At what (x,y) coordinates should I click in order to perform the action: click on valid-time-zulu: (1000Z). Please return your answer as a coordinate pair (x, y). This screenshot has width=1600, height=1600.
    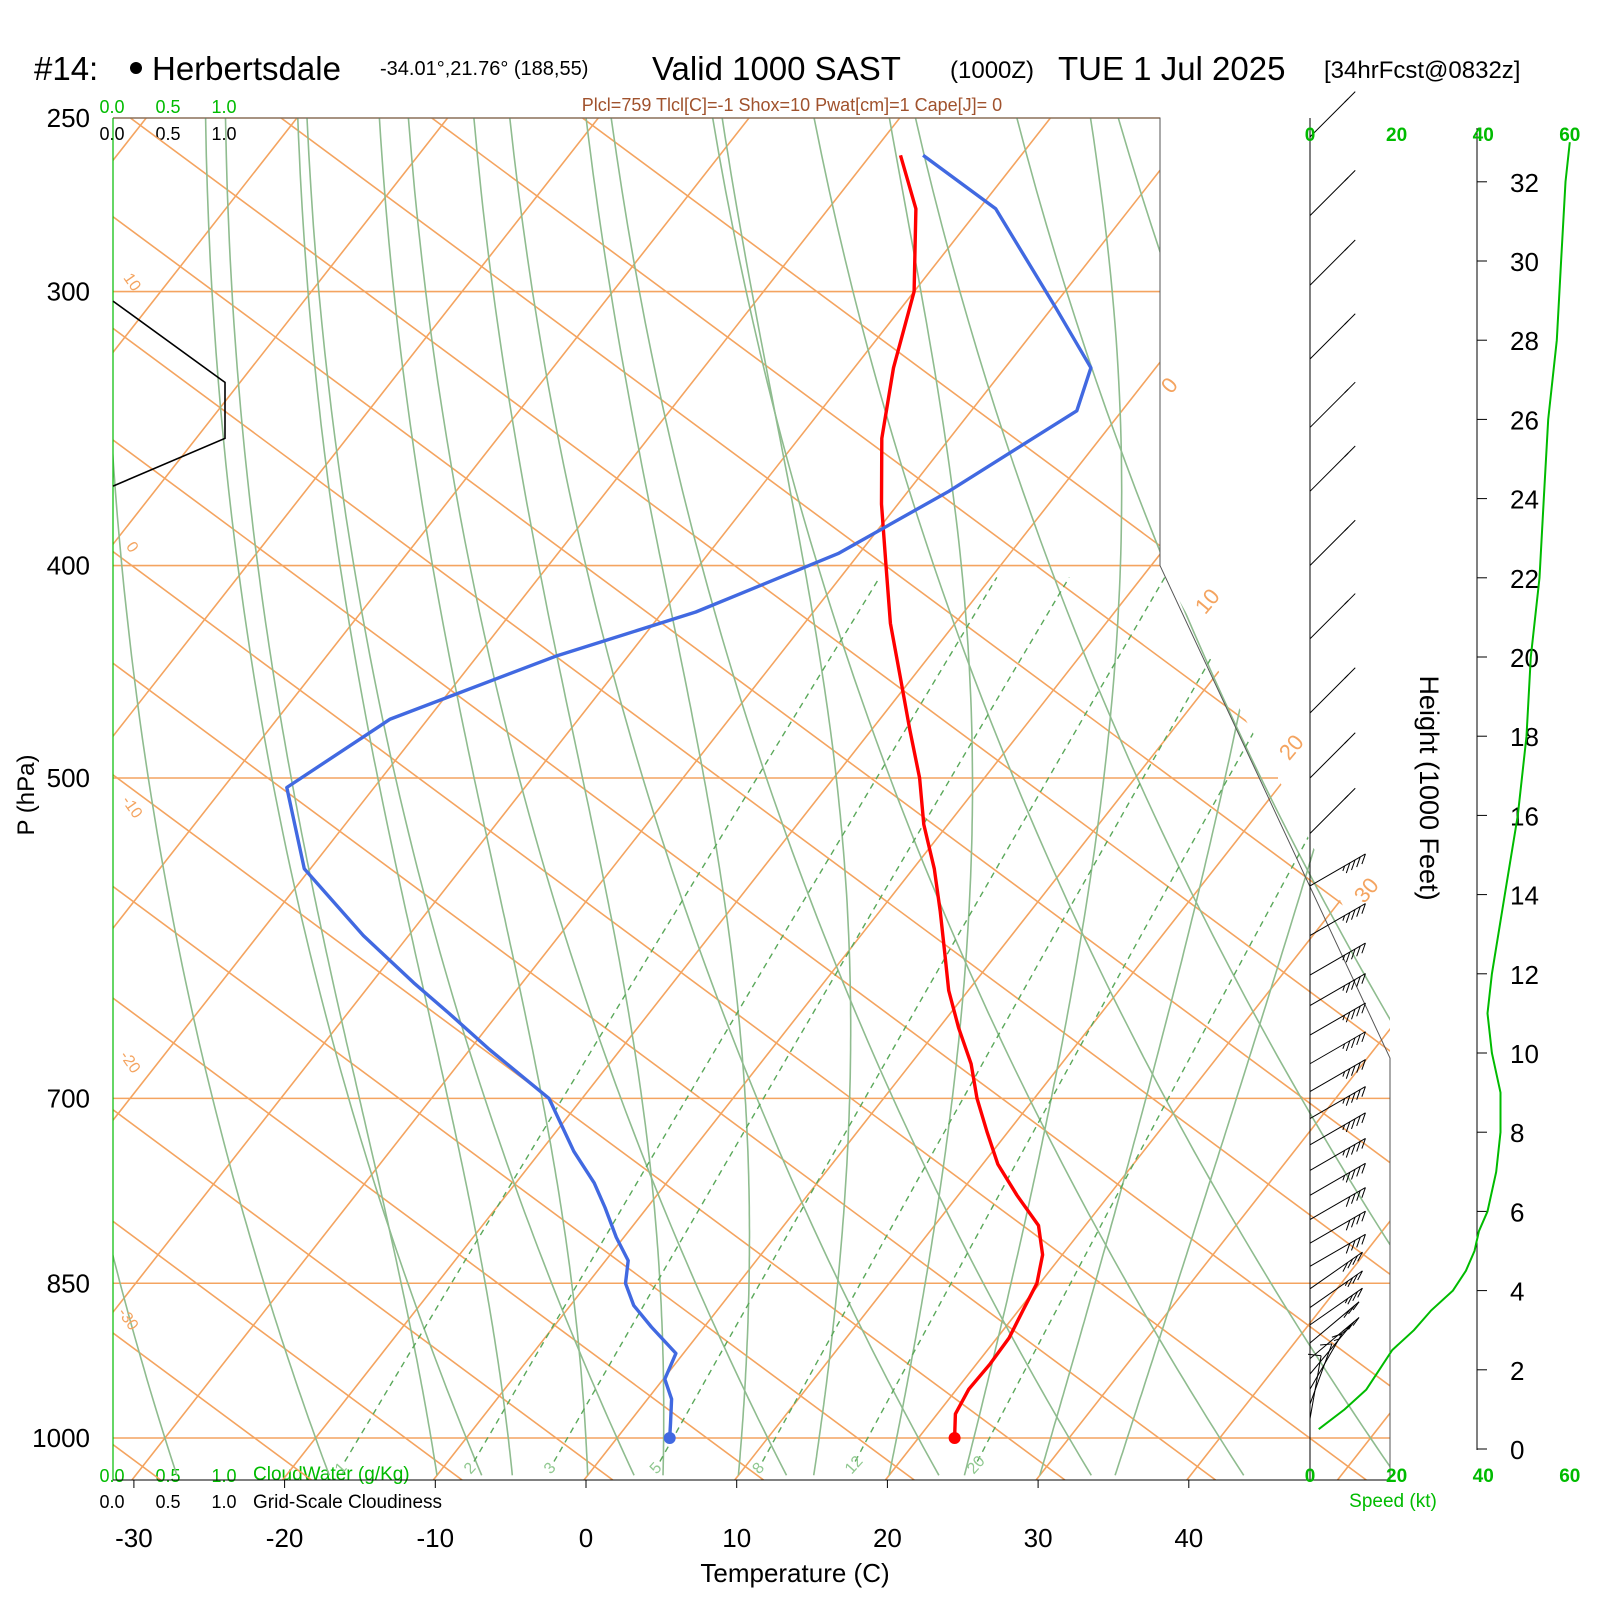
    Looking at the image, I should click on (992, 70).